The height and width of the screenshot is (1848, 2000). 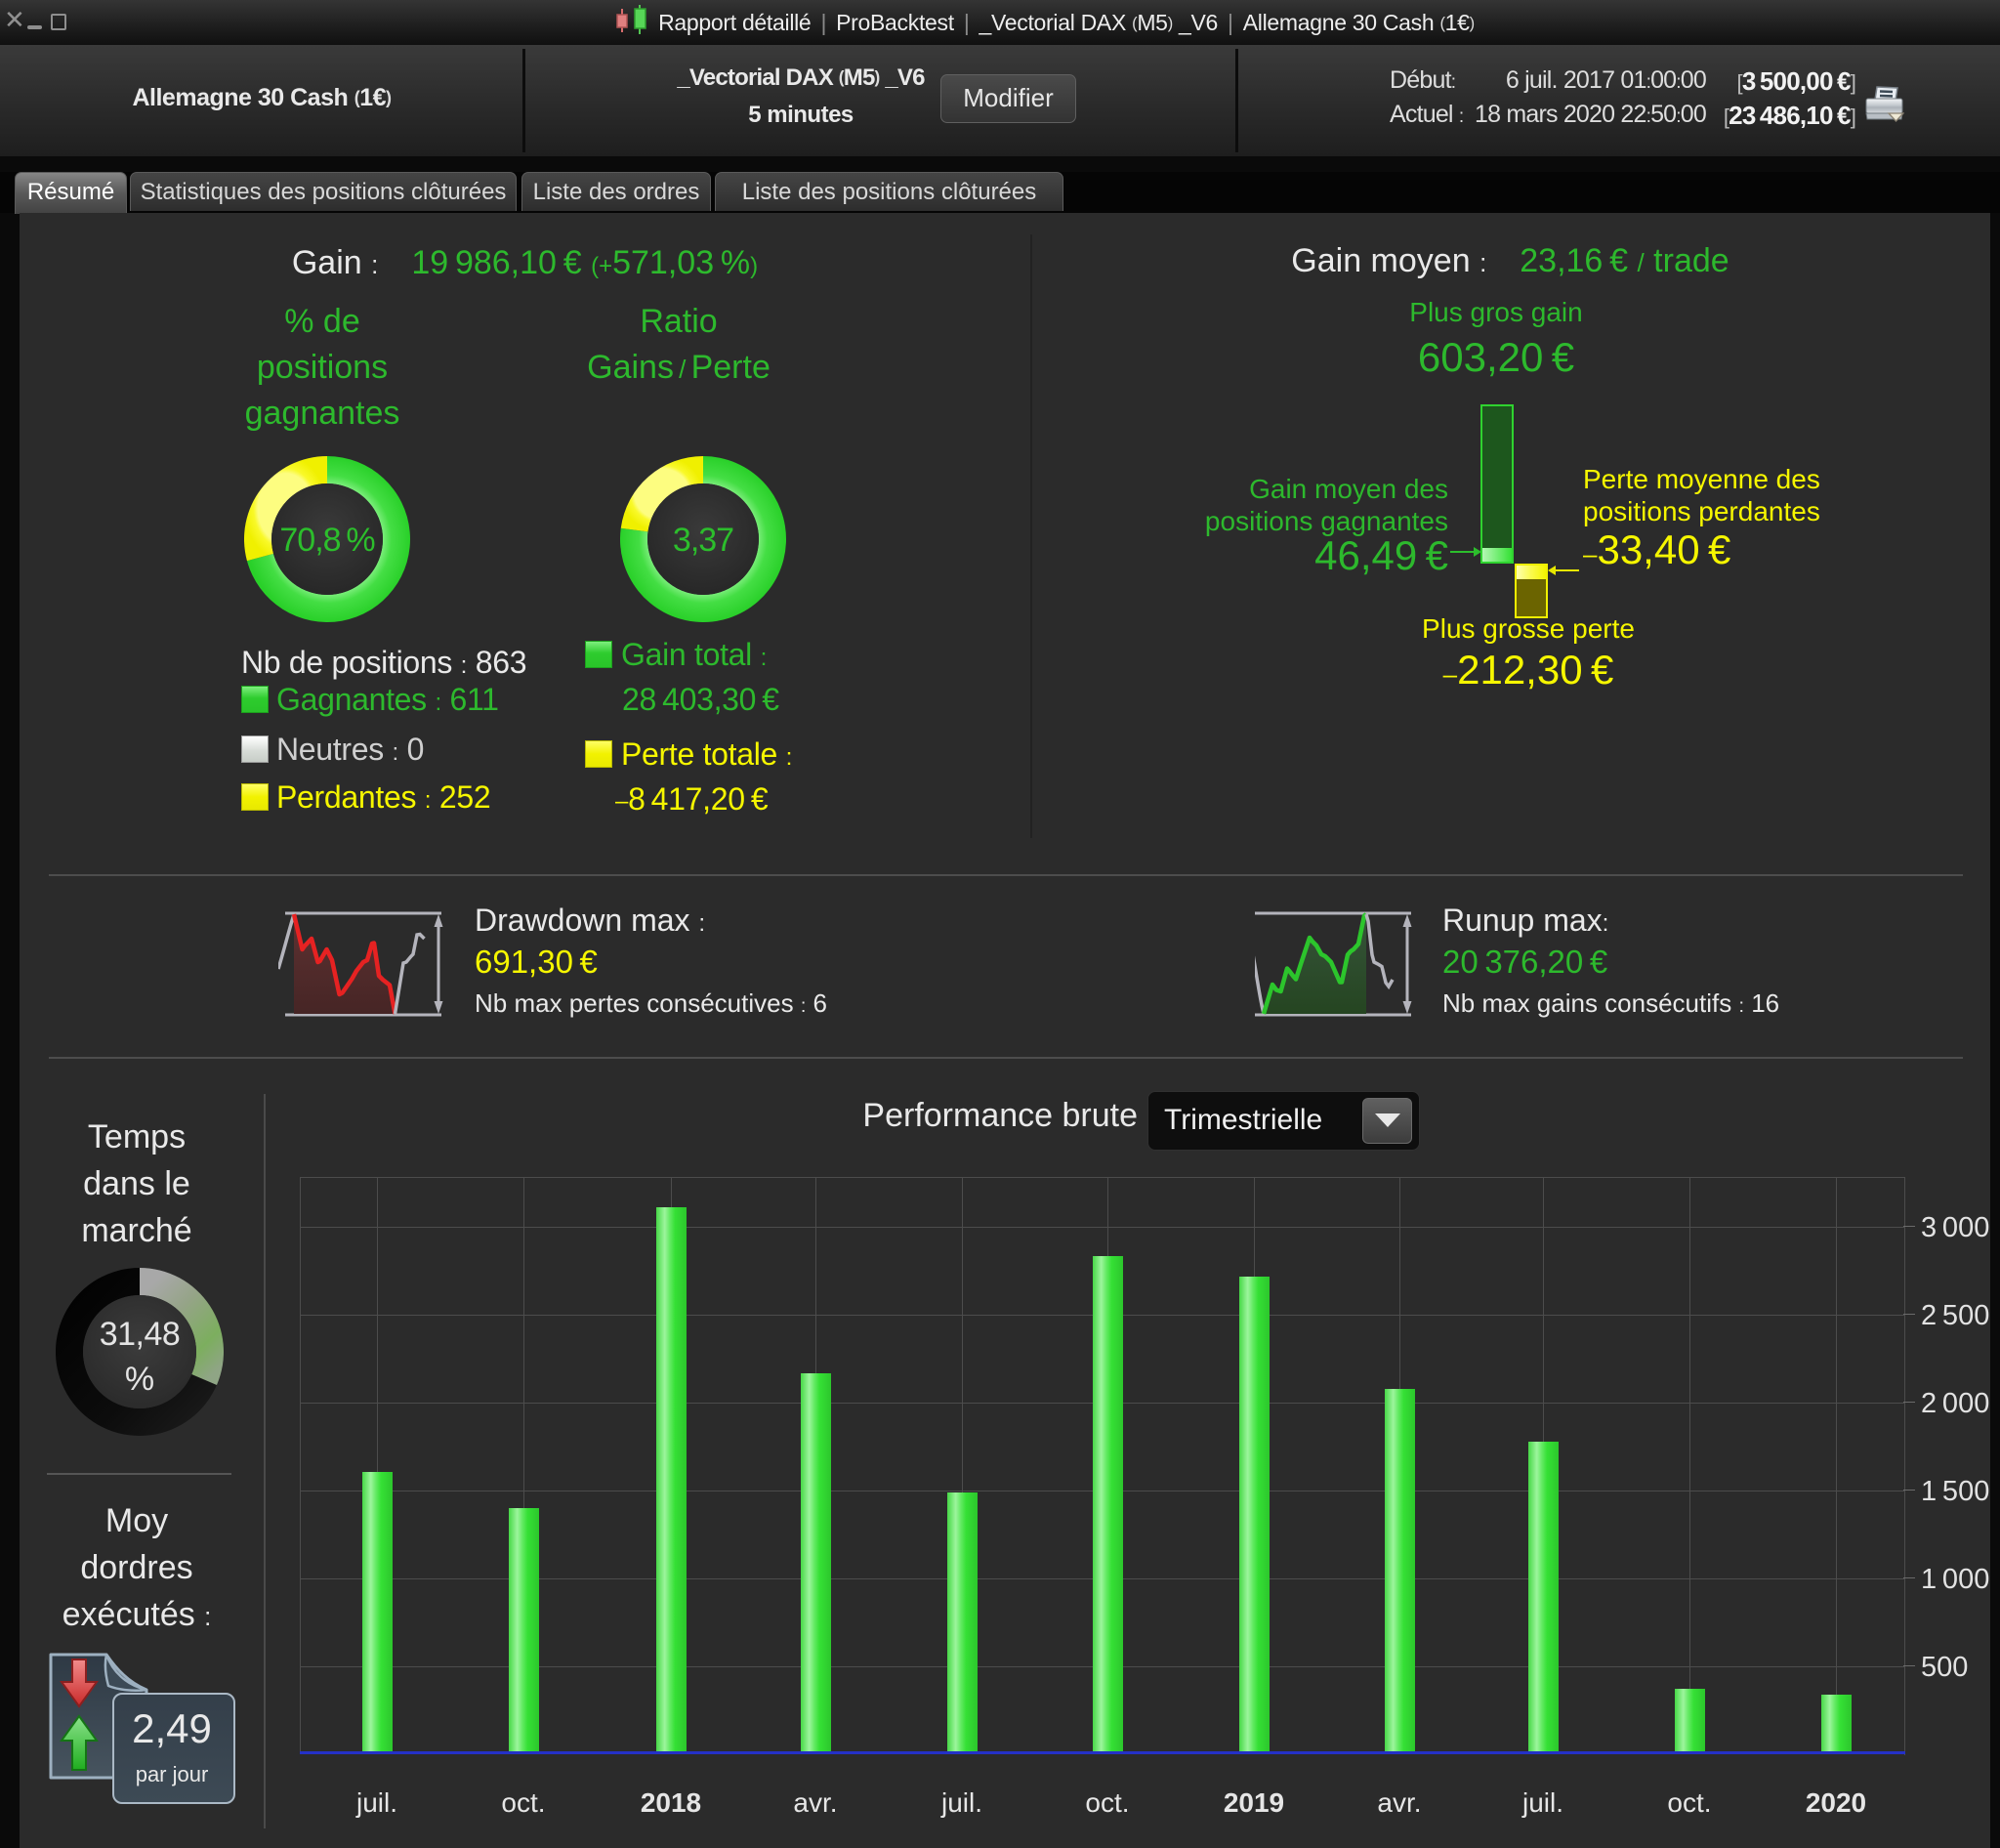 What do you see at coordinates (140, 1334) in the screenshot?
I see `svg-text: 31,48` at bounding box center [140, 1334].